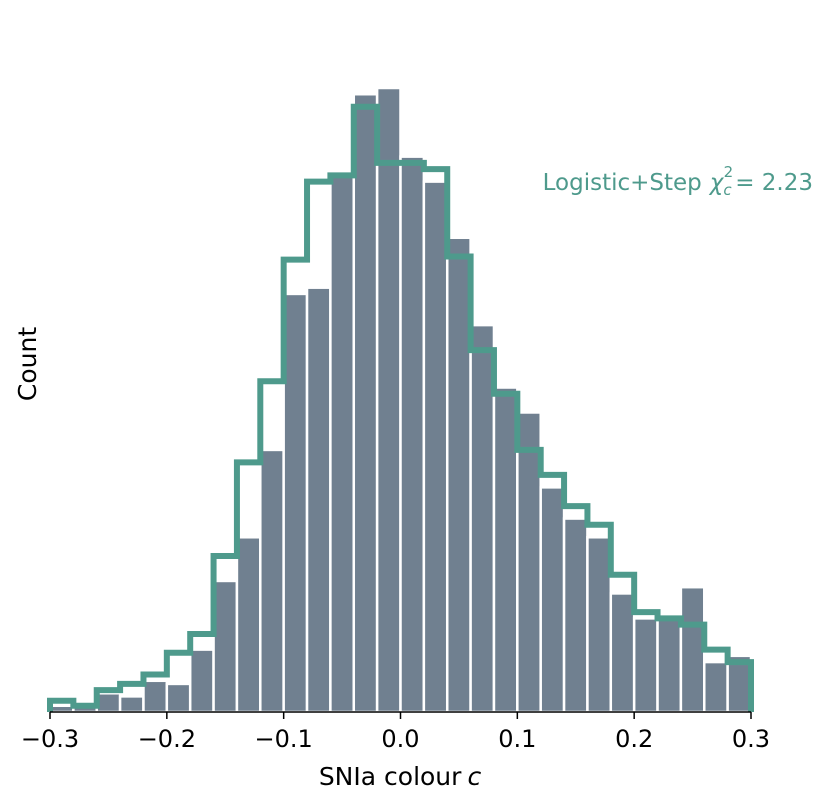 The height and width of the screenshot is (804, 831). Describe the element at coordinates (400, 739) in the screenshot. I see `x-tick-label: 0.0` at that location.